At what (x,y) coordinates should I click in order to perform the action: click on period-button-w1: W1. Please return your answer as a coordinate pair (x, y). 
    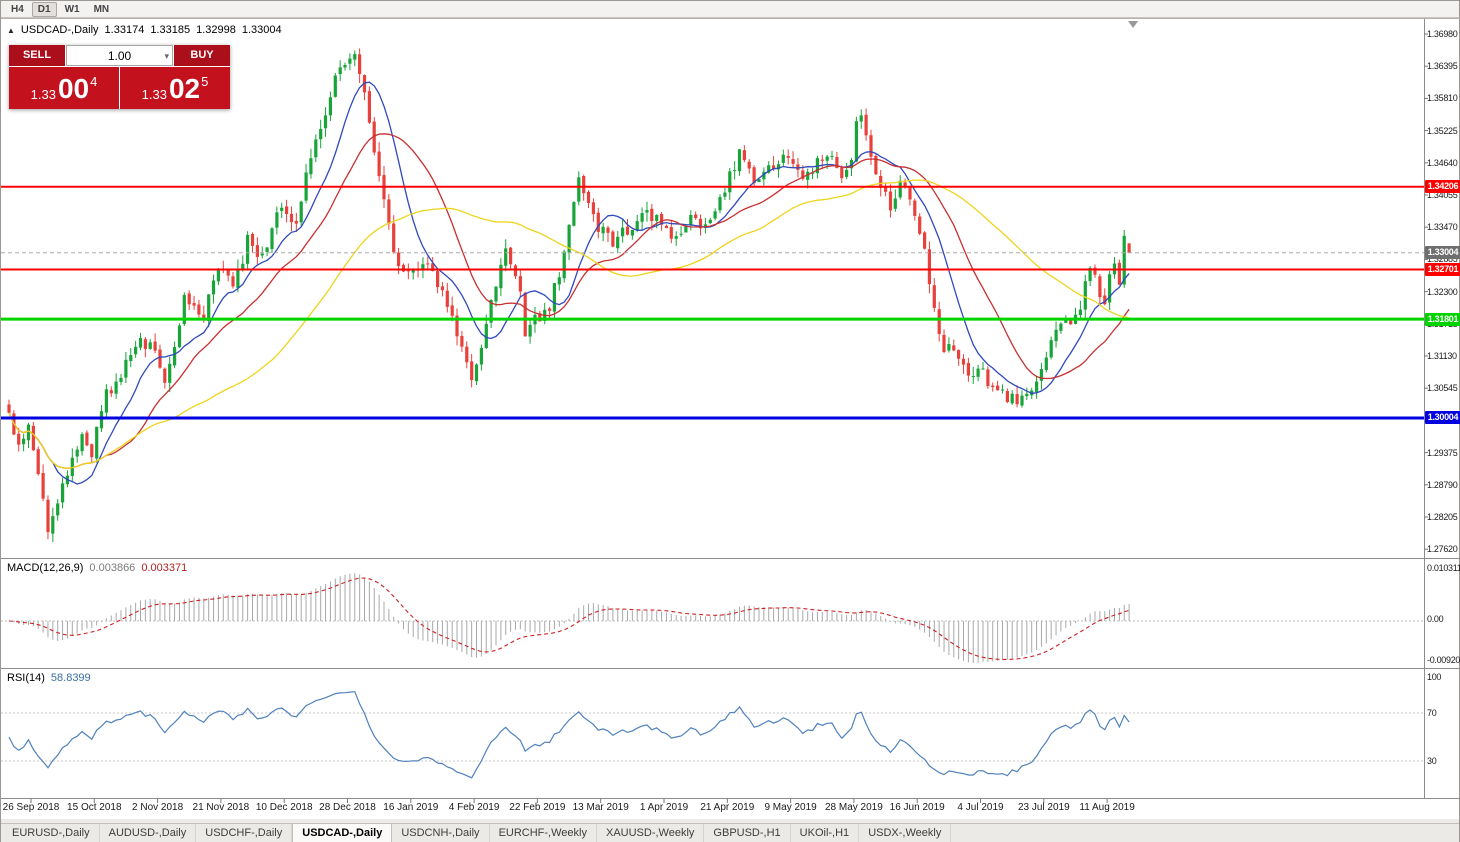
    Looking at the image, I should click on (72, 9).